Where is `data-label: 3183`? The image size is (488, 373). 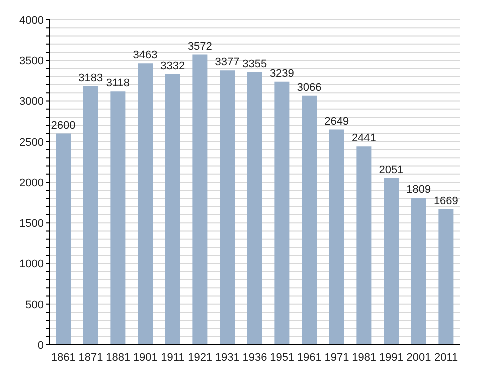
data-label: 3183 is located at coordinates (91, 78).